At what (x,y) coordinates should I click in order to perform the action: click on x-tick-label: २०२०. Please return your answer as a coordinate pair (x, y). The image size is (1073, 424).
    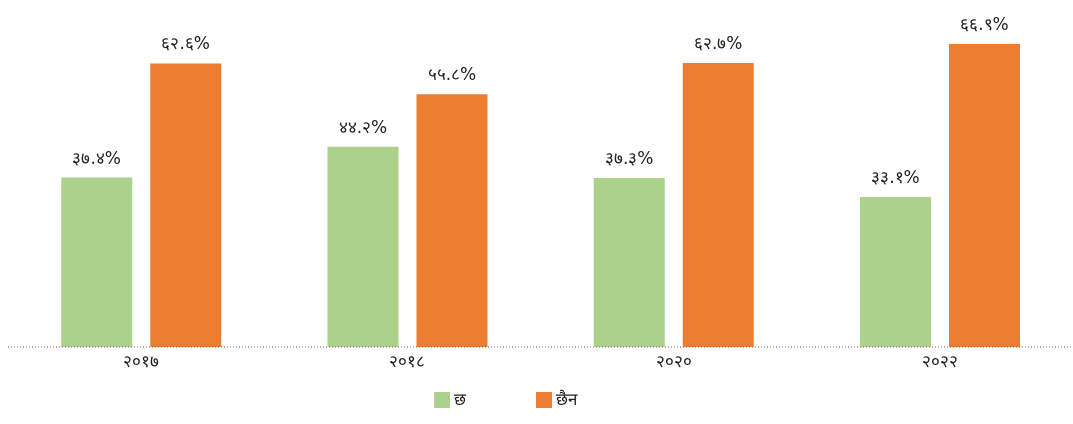
    Looking at the image, I should click on (673, 361).